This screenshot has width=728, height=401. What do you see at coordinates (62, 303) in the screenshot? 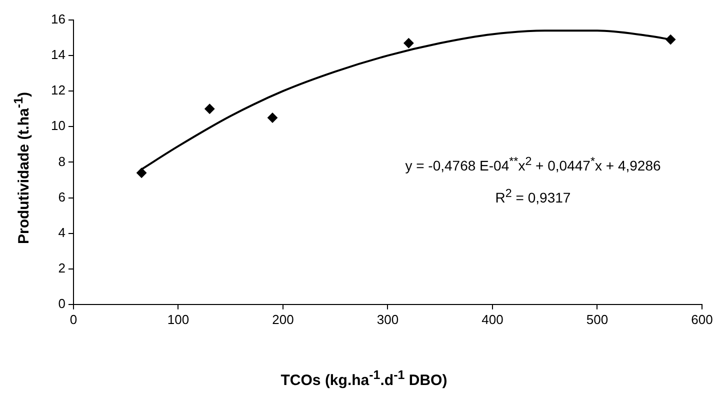
I see `y-tick-label: 0` at bounding box center [62, 303].